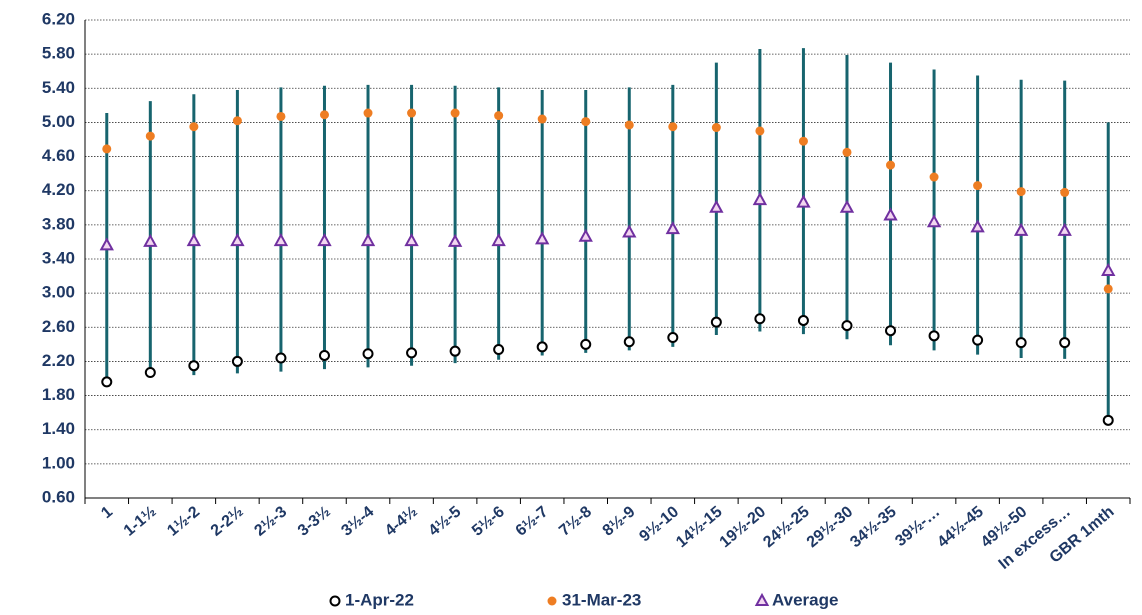 This screenshot has width=1142, height=615. Describe the element at coordinates (58, 496) in the screenshot. I see `y-tick-label: 0.60` at that location.